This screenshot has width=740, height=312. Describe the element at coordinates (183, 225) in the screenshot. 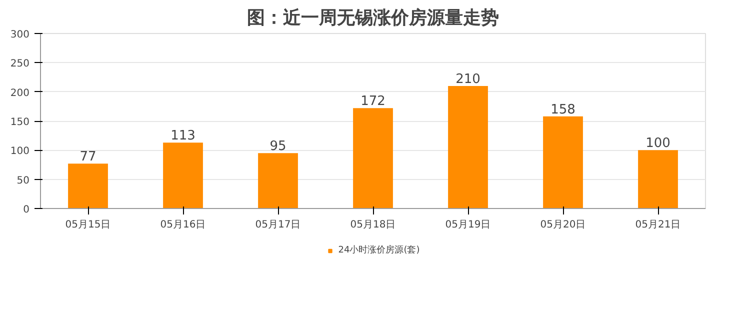

I see `x-tick-label: 05月16日` at that location.